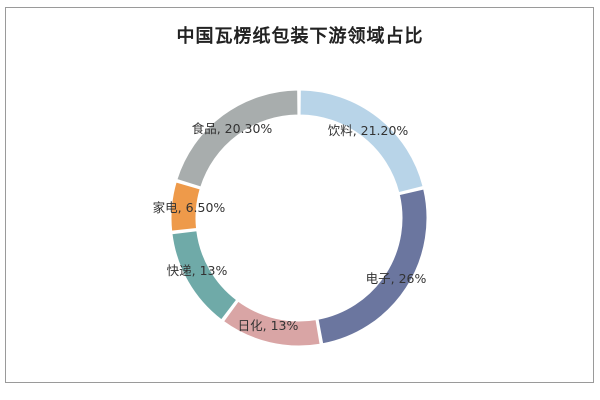  Describe the element at coordinates (197, 270) in the screenshot. I see `slice-label-快递: 快递, 13%` at that location.